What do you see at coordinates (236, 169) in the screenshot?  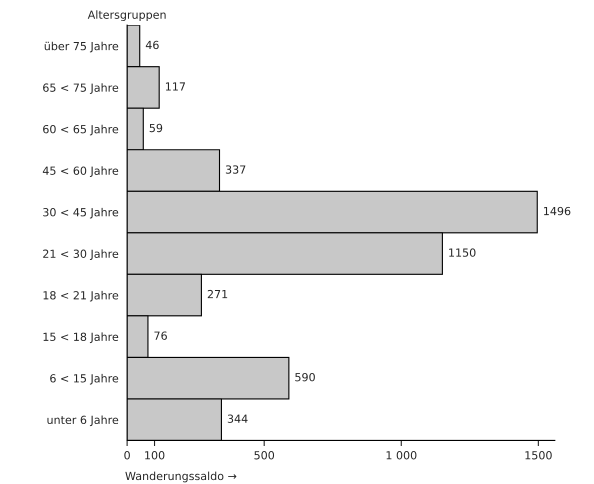 I see `data-label: 337` at bounding box center [236, 169].